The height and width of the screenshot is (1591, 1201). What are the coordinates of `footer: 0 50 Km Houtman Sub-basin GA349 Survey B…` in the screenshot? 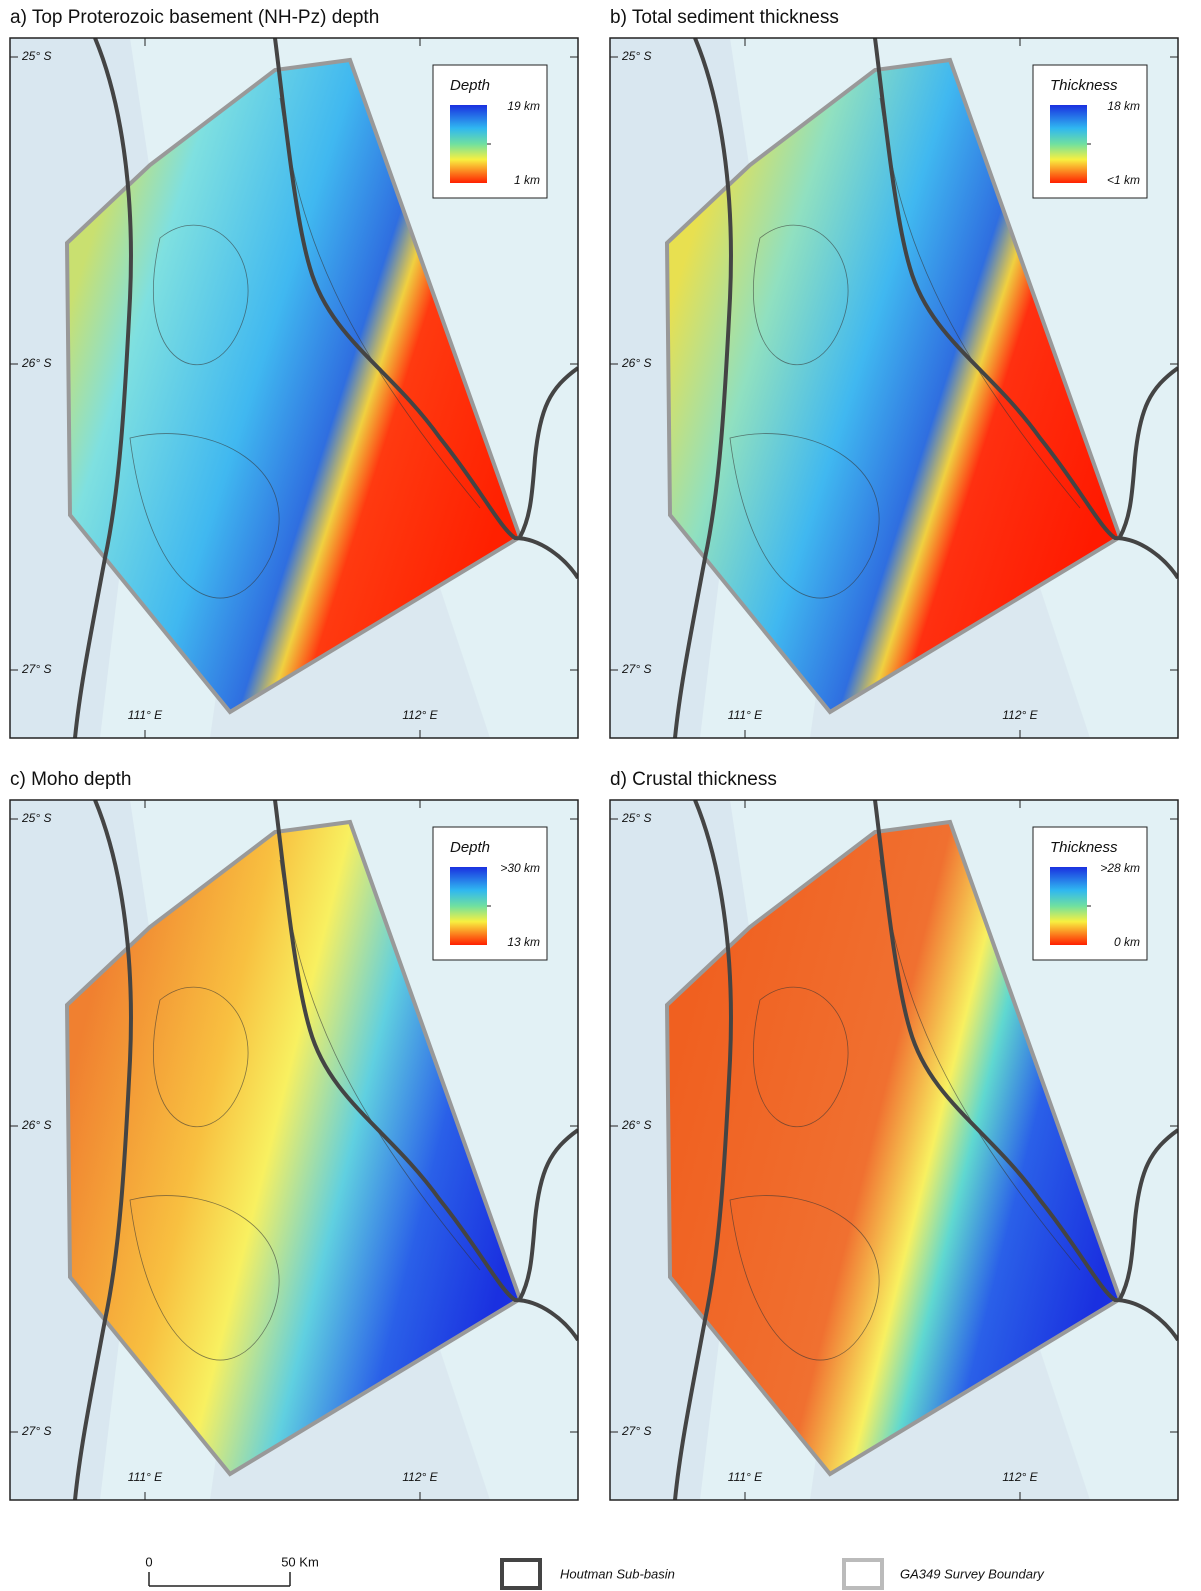 It's located at (595, 1572).